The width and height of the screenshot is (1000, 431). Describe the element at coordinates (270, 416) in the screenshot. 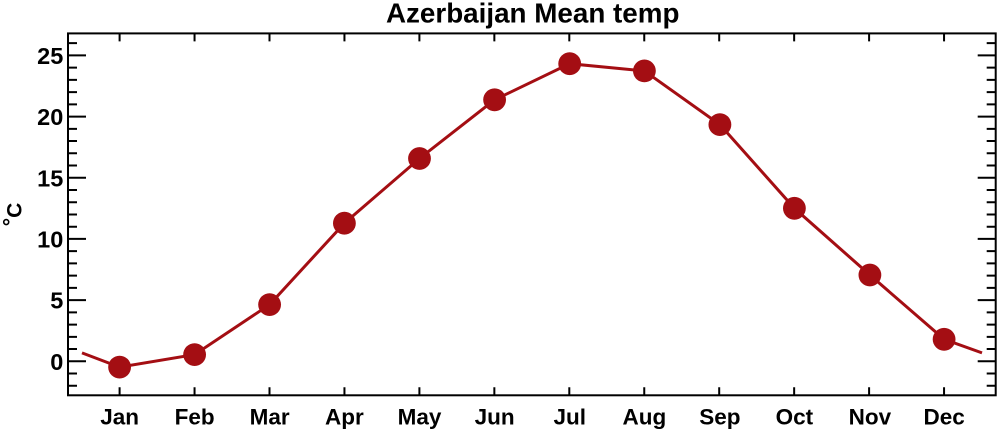

I see `svg-text: Mar` at that location.